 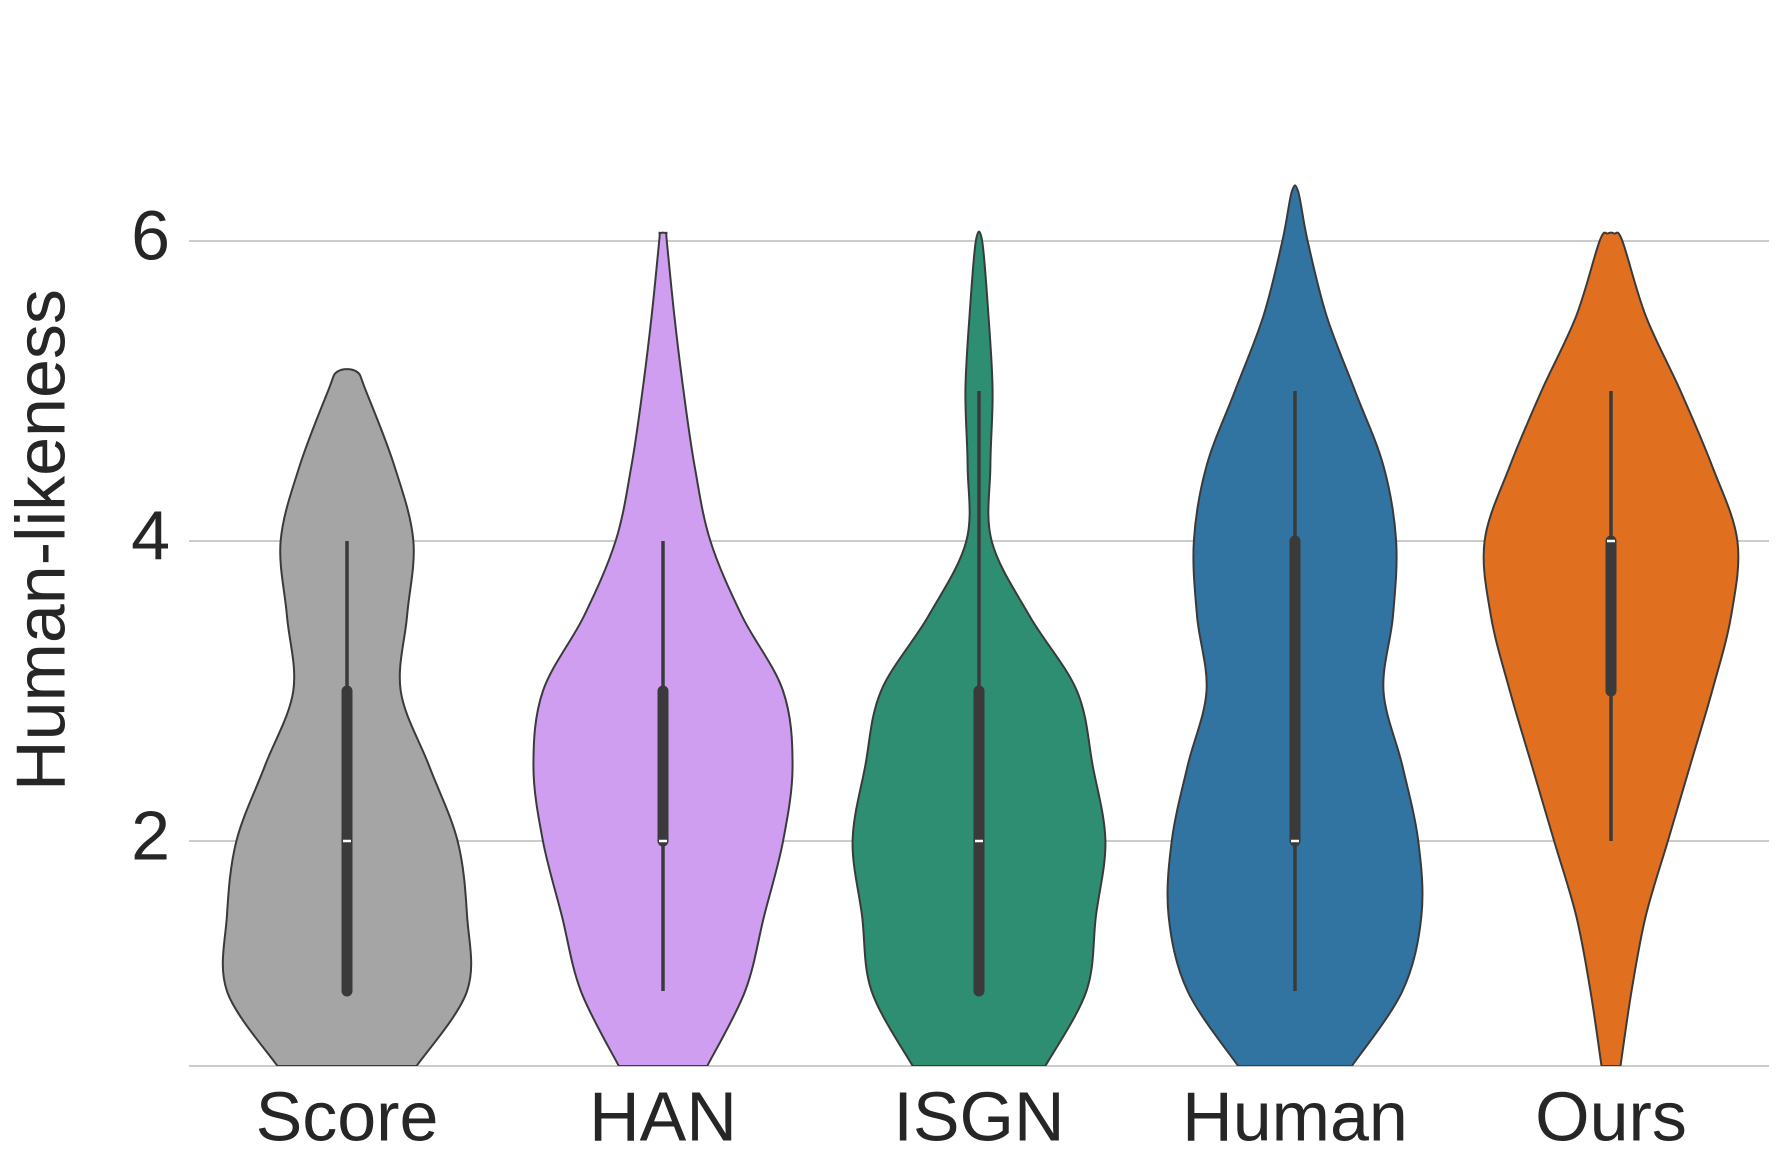 I want to click on y-tick-label: 6, so click(x=150, y=235).